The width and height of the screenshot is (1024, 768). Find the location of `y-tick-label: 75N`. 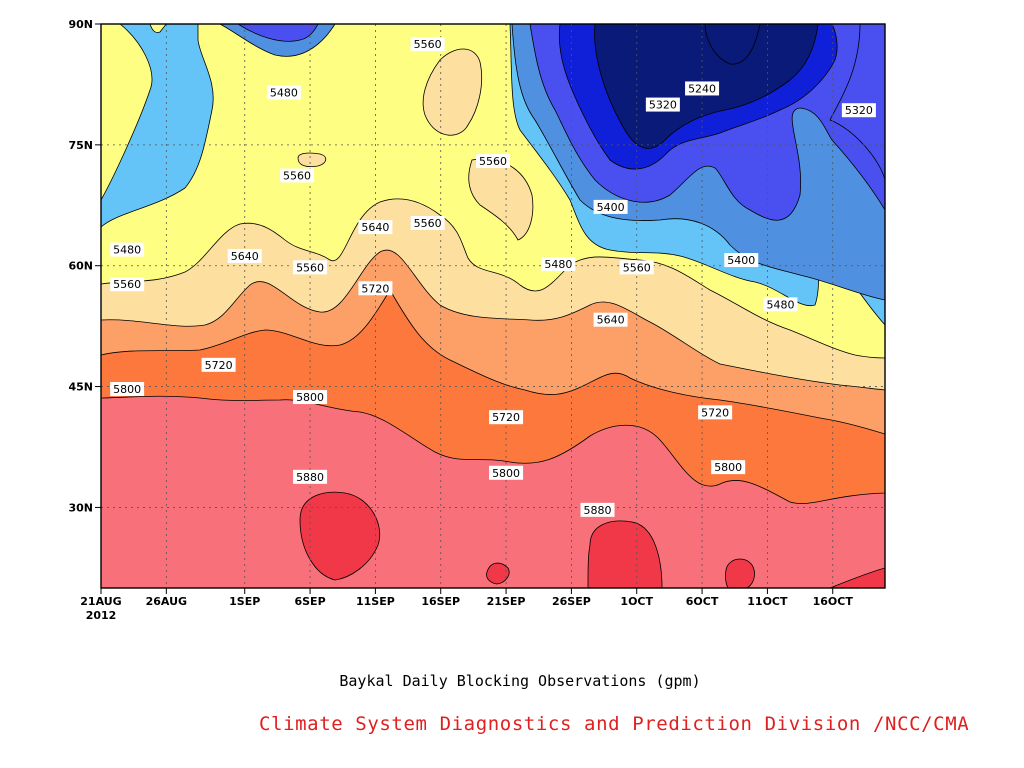

y-tick-label: 75N is located at coordinates (80, 145).